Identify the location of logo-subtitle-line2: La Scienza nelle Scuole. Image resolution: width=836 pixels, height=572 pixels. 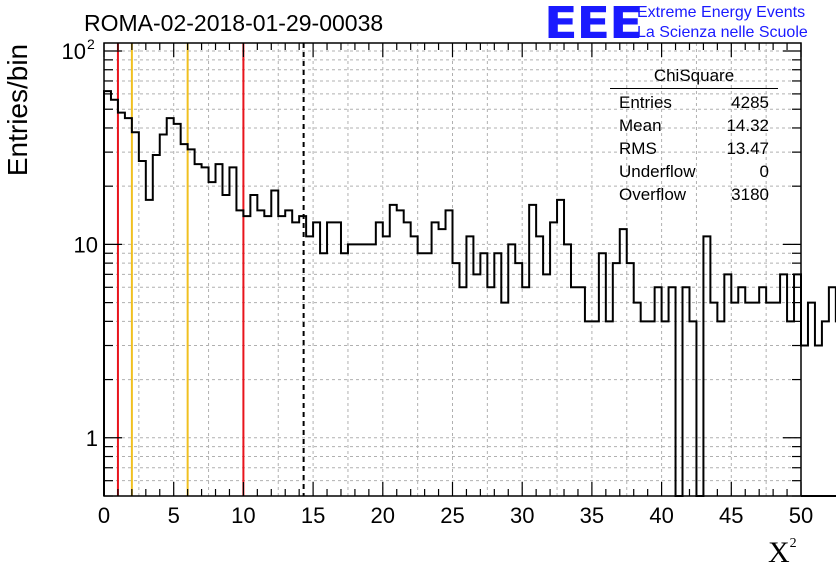
(722, 32).